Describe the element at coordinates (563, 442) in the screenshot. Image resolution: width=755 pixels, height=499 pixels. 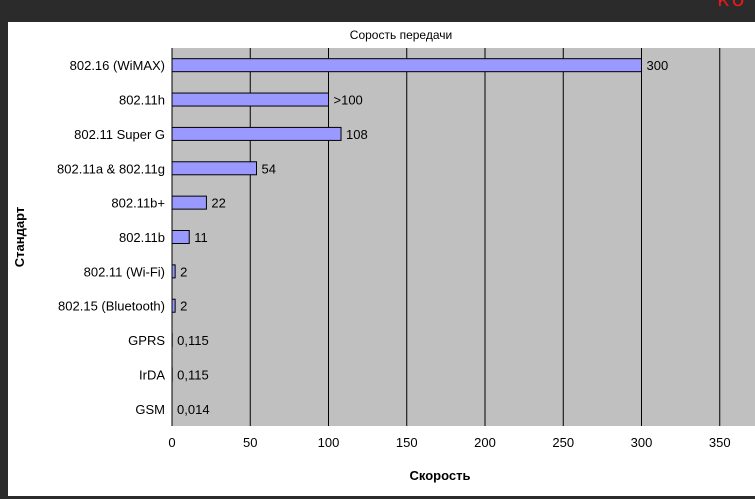
I see `x-tick-label: 250` at that location.